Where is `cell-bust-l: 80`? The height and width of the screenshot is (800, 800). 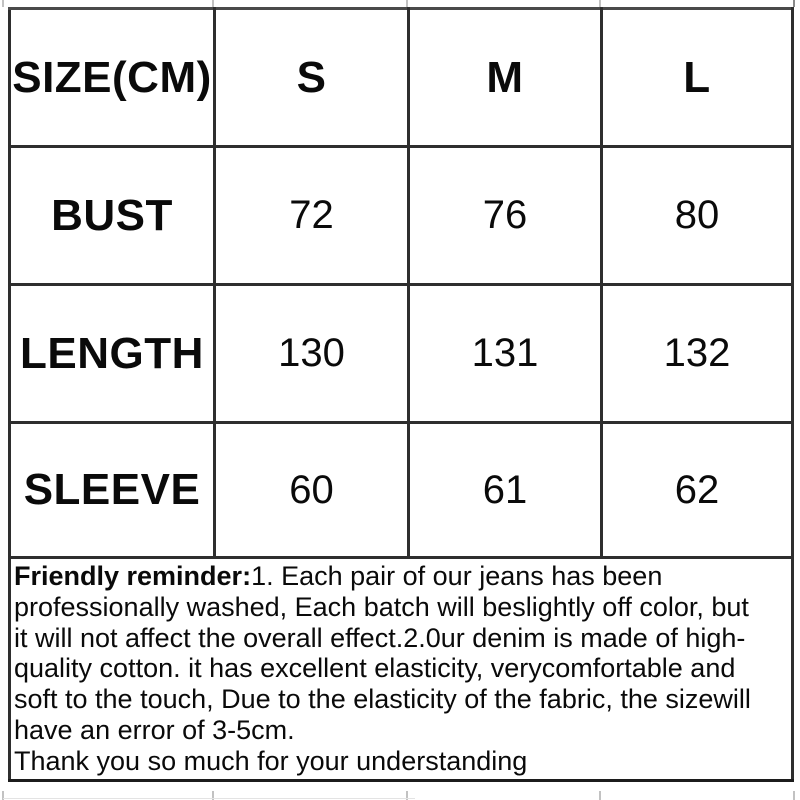 cell-bust-l: 80 is located at coordinates (697, 215).